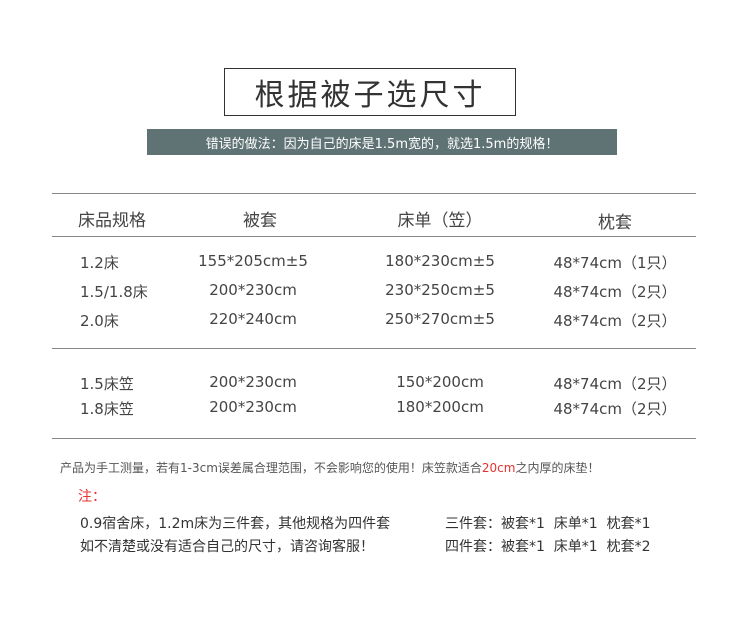  I want to click on cell-sheet: 250*270cm±5, so click(440, 319).